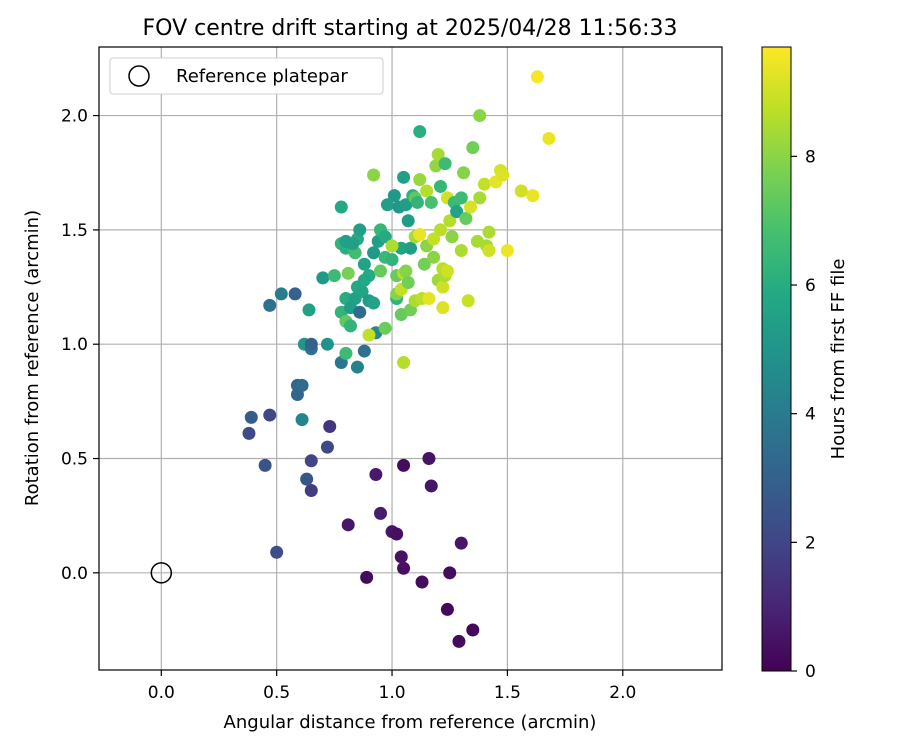 This screenshot has width=900, height=750. What do you see at coordinates (262, 76) in the screenshot?
I see `legend-entry-reference-platepar: Reference platepar` at bounding box center [262, 76].